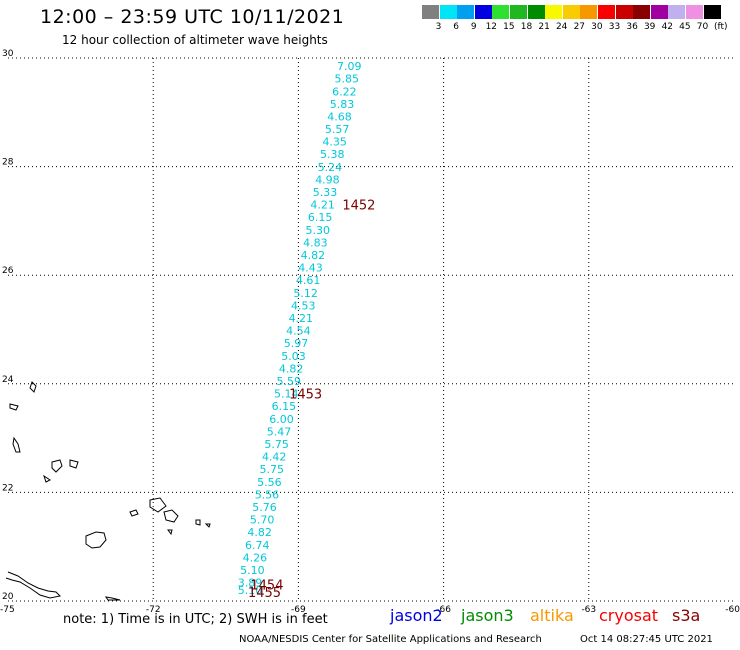 The width and height of the screenshot is (740, 650). Describe the element at coordinates (8, 54) in the screenshot. I see `latitude-label: 30` at that location.